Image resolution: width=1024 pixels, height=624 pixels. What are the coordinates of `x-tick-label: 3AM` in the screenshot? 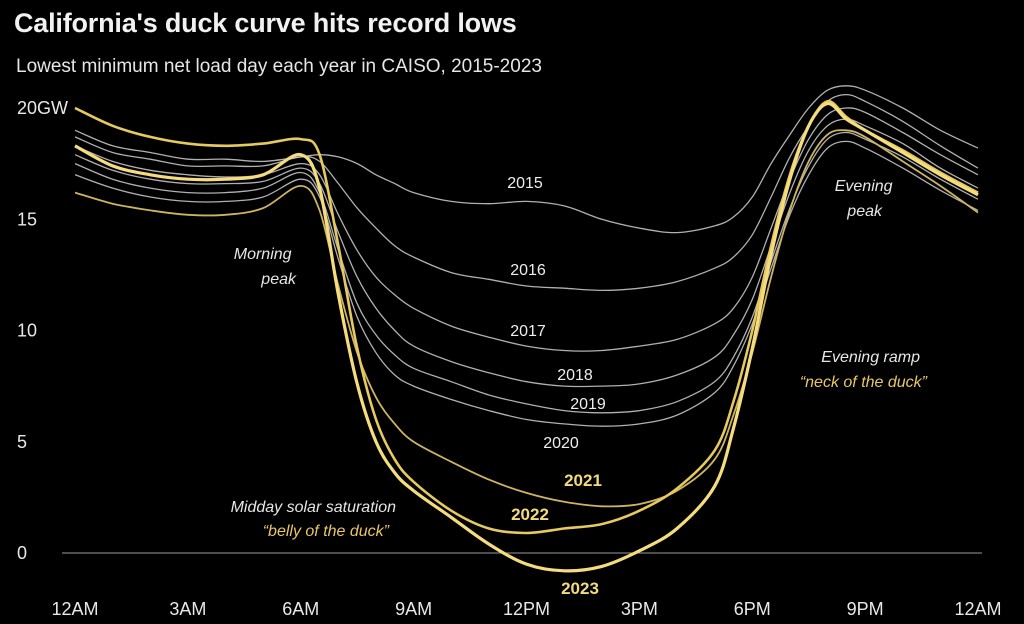 It's located at (187, 609).